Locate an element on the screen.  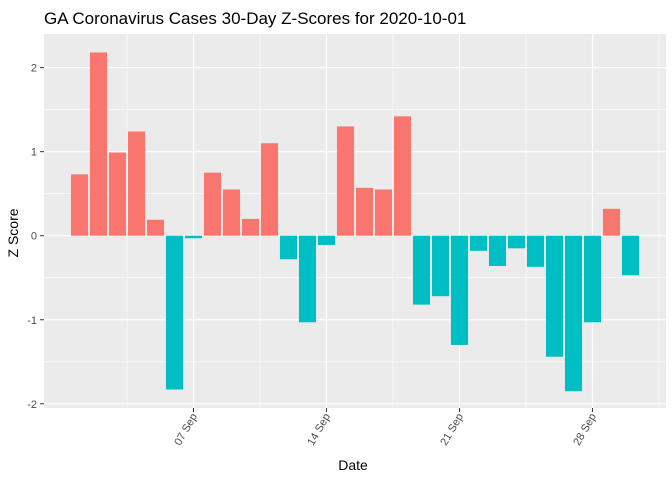
x-tick-label: 07 Sep is located at coordinates (186, 430).